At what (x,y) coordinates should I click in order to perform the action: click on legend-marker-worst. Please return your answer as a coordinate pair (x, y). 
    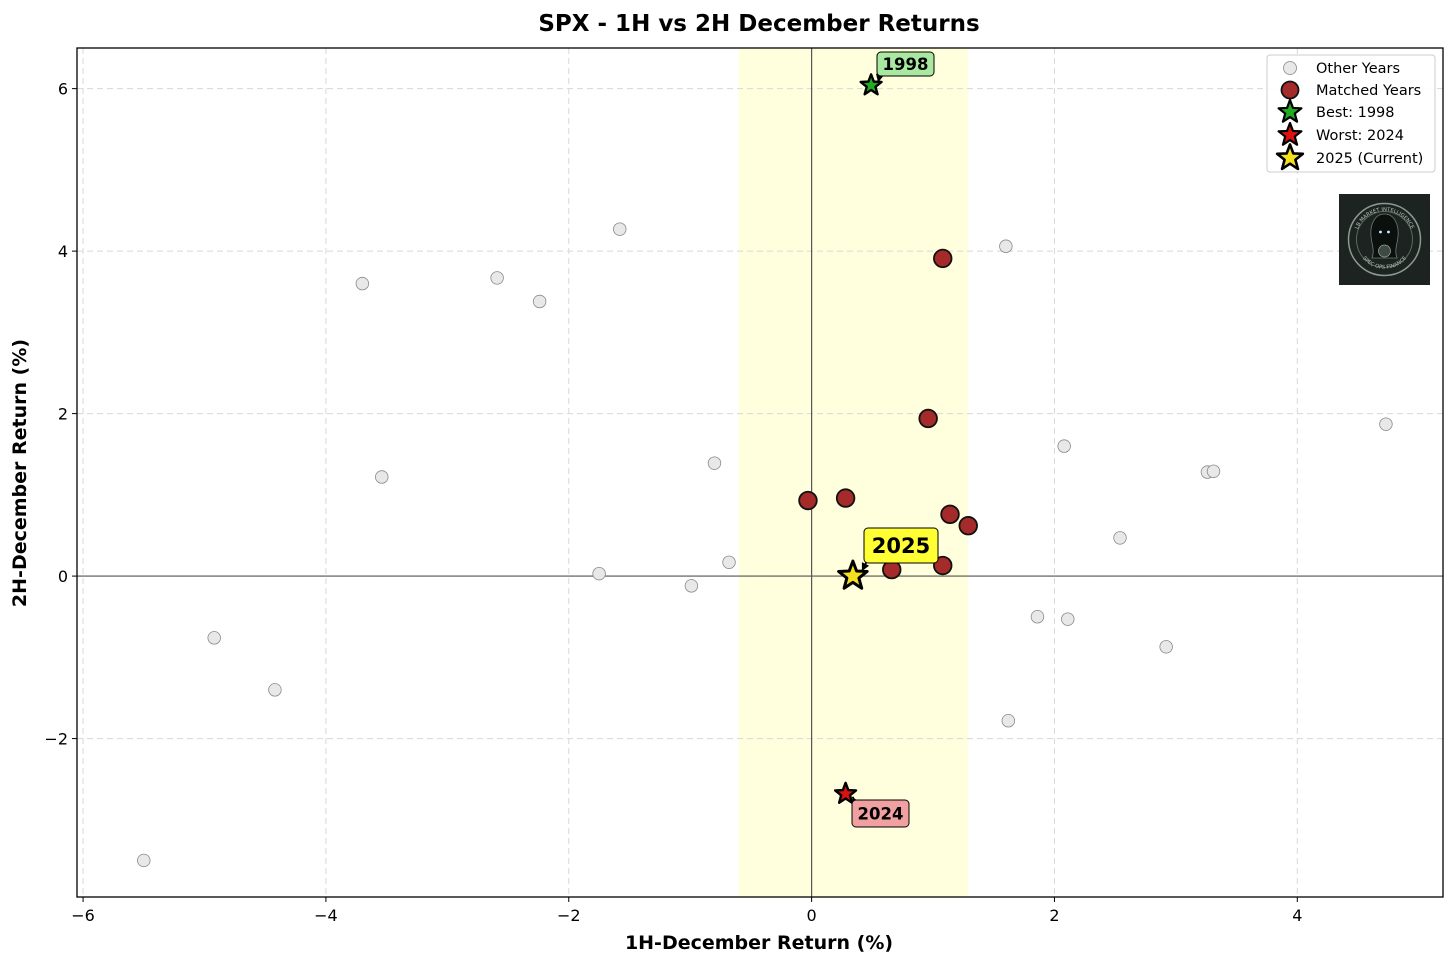
    Looking at the image, I should click on (1290, 133).